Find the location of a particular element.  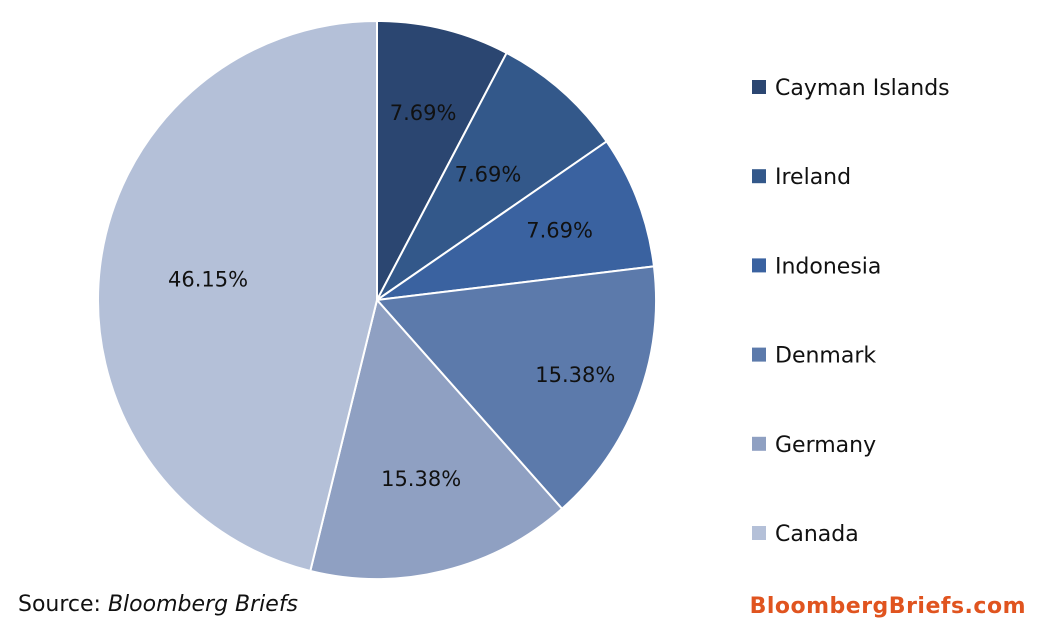

legend-swatch-ireland is located at coordinates (759, 176).